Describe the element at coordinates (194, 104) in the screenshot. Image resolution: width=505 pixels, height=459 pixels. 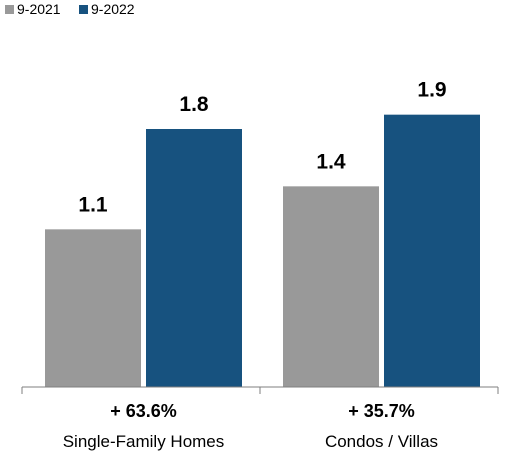
I see `value-label-single-family-homes-9-2022: 1.8` at that location.